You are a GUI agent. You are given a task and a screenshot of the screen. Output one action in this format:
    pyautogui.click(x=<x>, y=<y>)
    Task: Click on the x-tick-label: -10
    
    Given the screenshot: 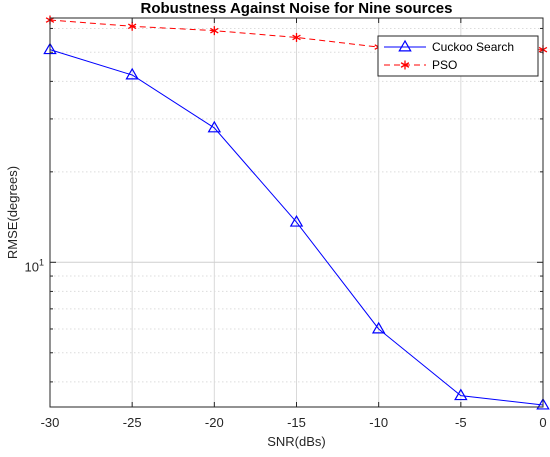 What is the action you would take?
    pyautogui.click(x=378, y=422)
    